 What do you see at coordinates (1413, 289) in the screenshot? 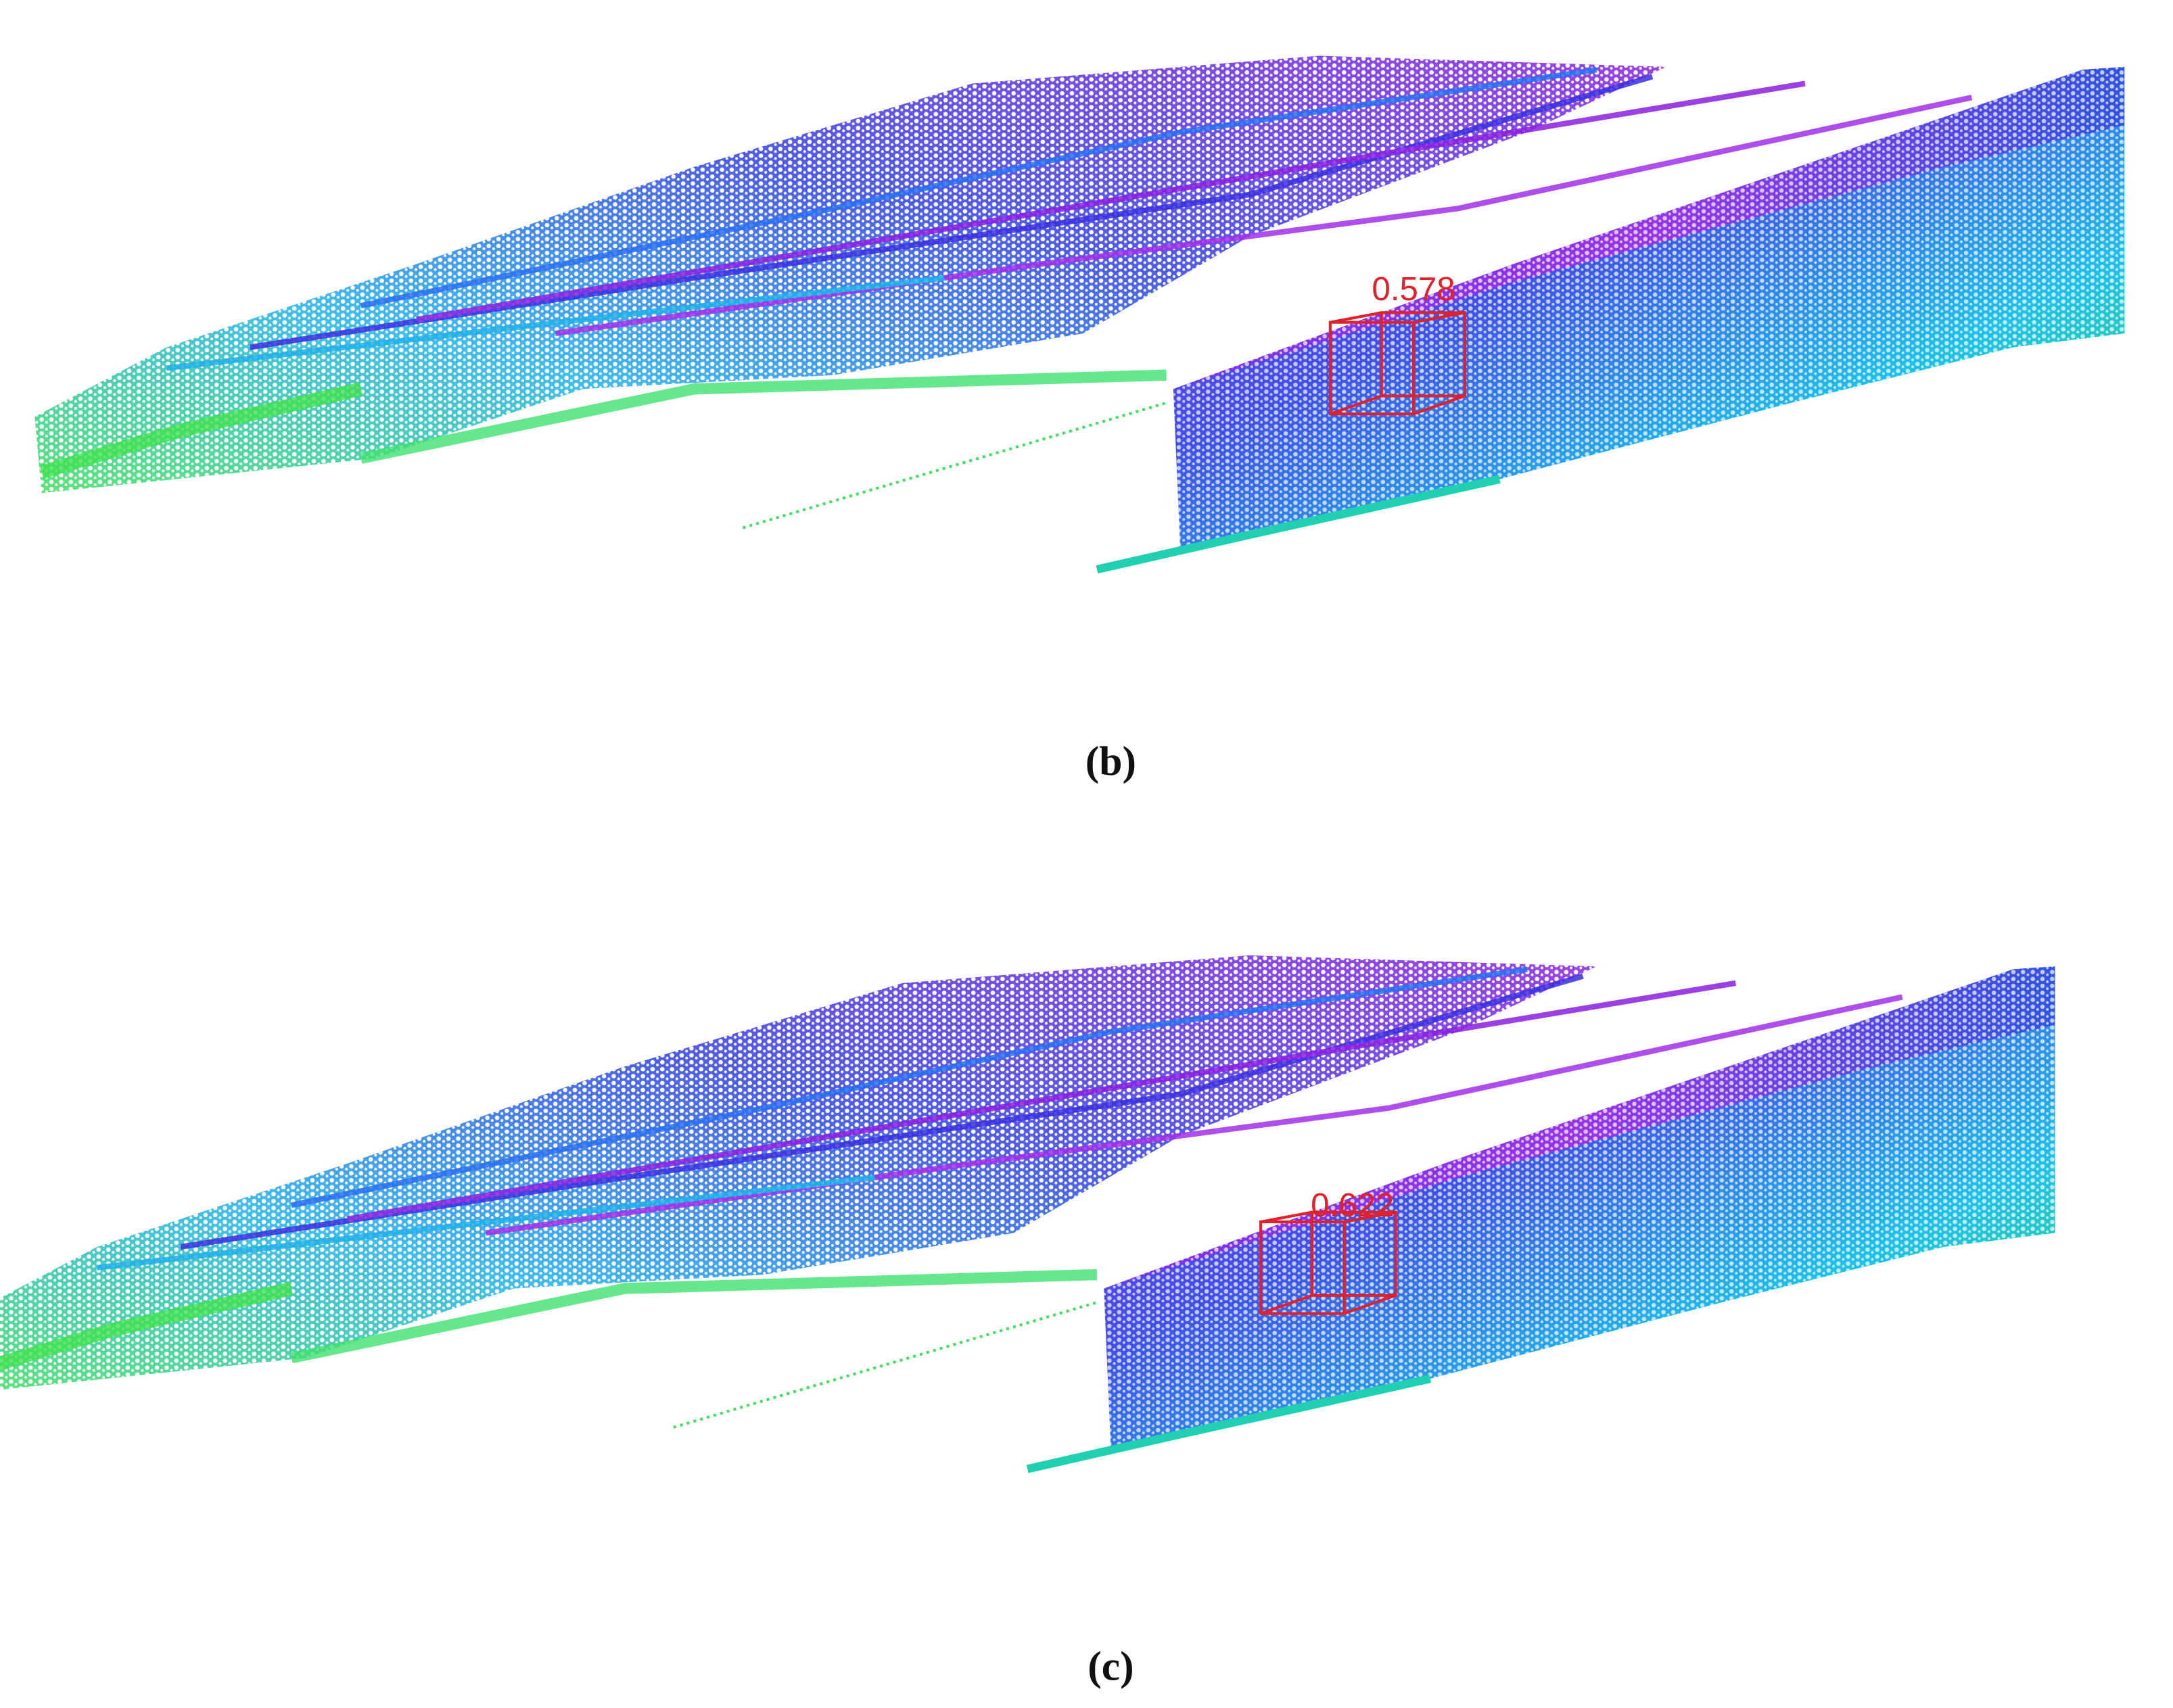
I see `box-score: 0.578` at bounding box center [1413, 289].